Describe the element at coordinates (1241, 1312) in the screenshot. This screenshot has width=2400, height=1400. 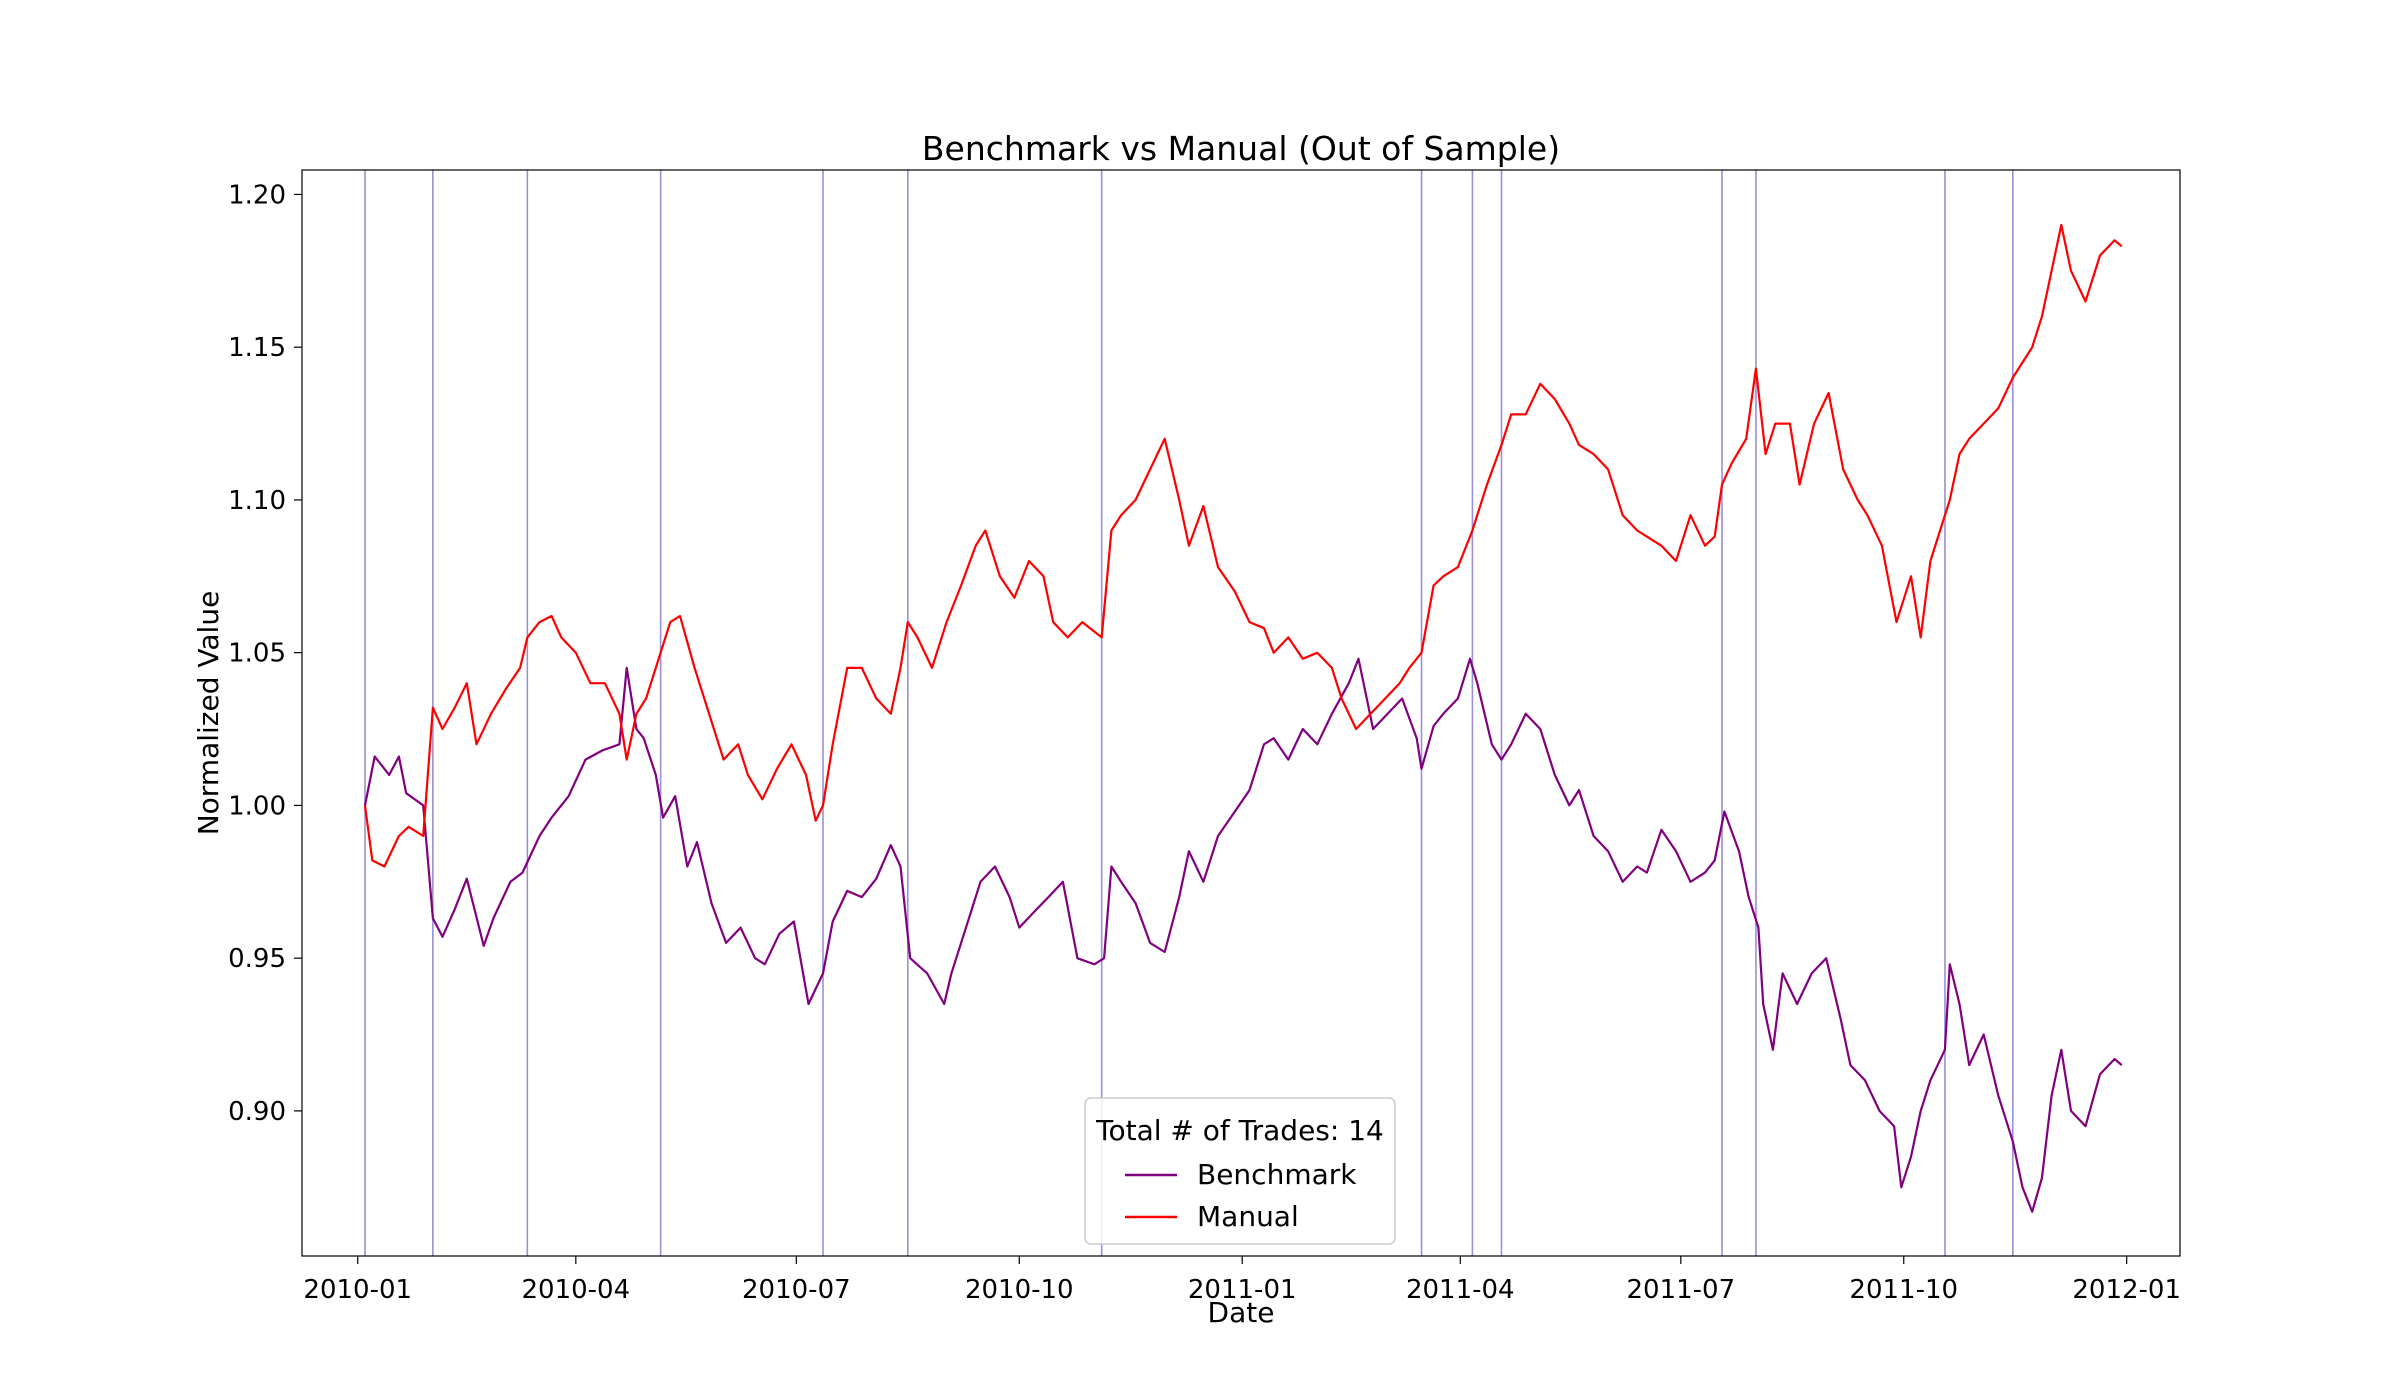
I see `x-axis-label: Date` at that location.